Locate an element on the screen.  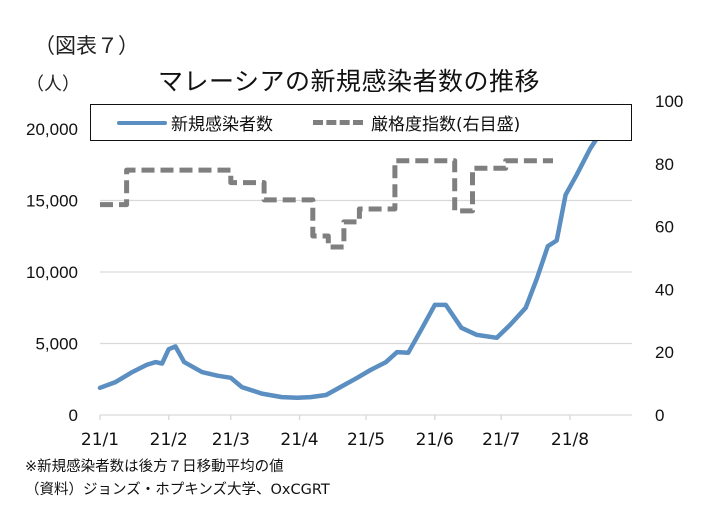
right-axis-tick-label: 20 is located at coordinates (664, 352).